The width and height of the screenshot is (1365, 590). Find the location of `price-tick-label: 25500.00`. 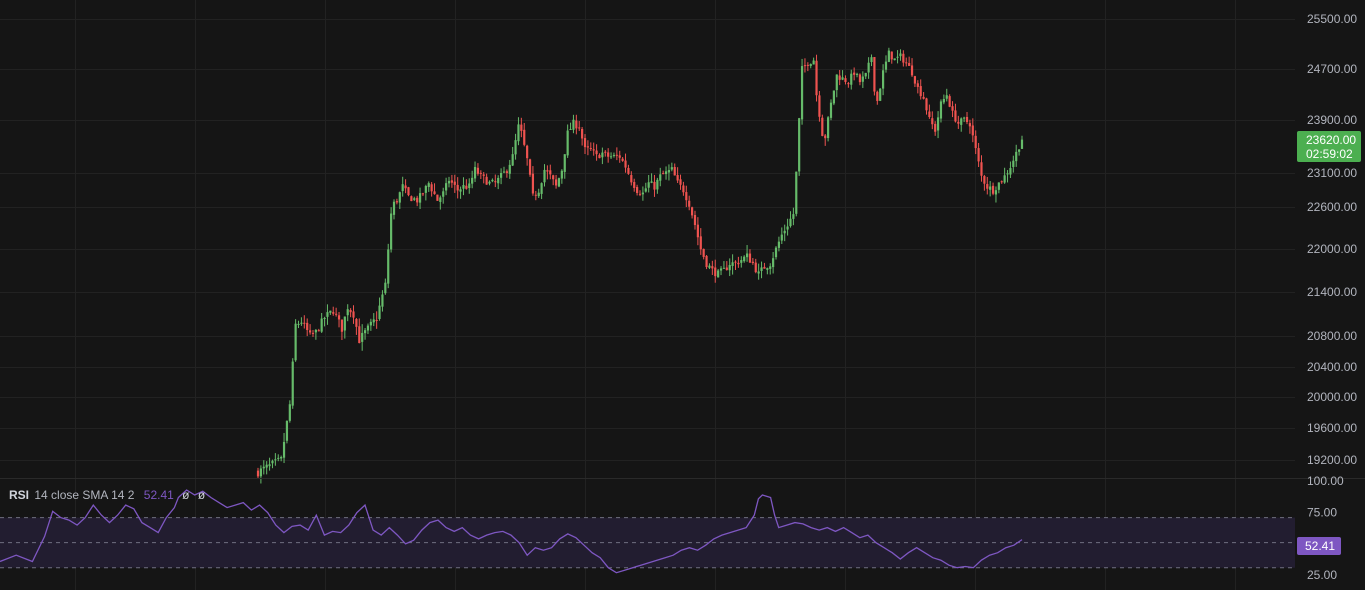

price-tick-label: 25500.00 is located at coordinates (1332, 19).